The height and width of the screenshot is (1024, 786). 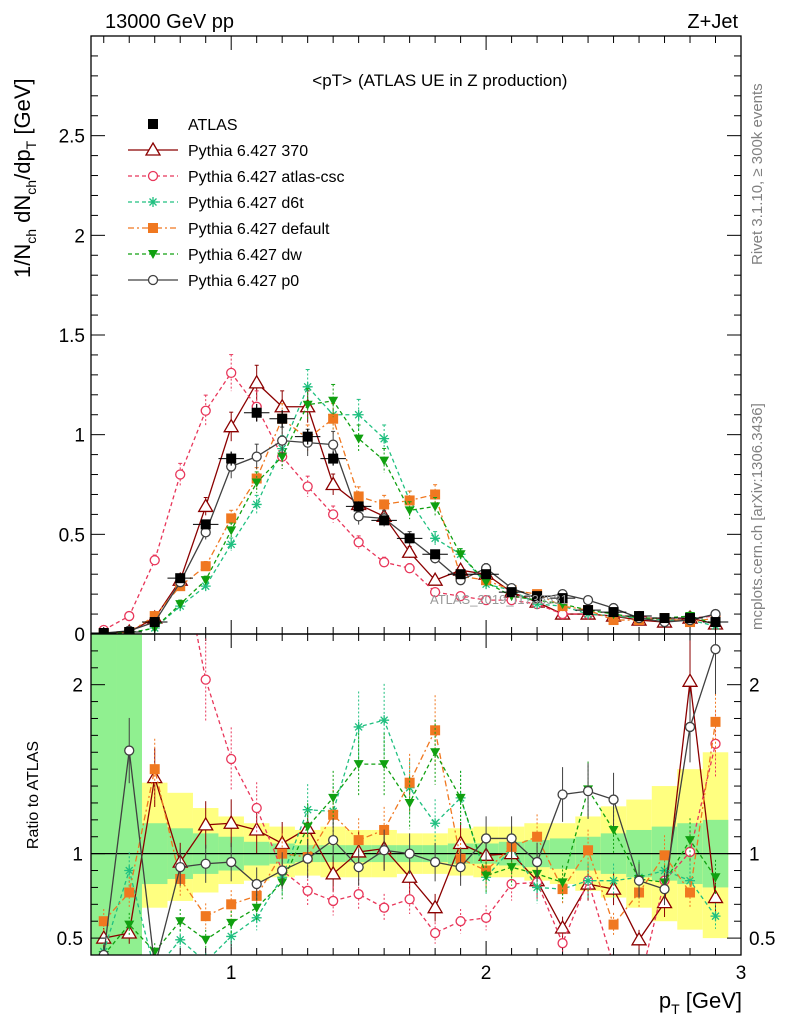 I want to click on legend-label: Pythia 6.427 p0, so click(x=243, y=281).